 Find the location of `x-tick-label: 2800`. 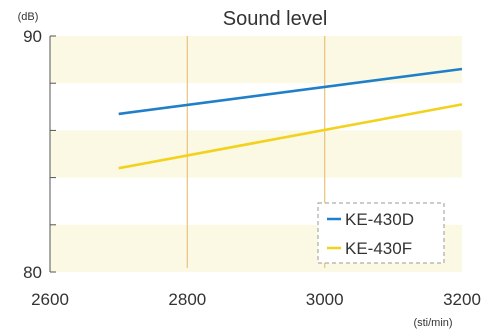

x-tick-label: 2800 is located at coordinates (187, 299).